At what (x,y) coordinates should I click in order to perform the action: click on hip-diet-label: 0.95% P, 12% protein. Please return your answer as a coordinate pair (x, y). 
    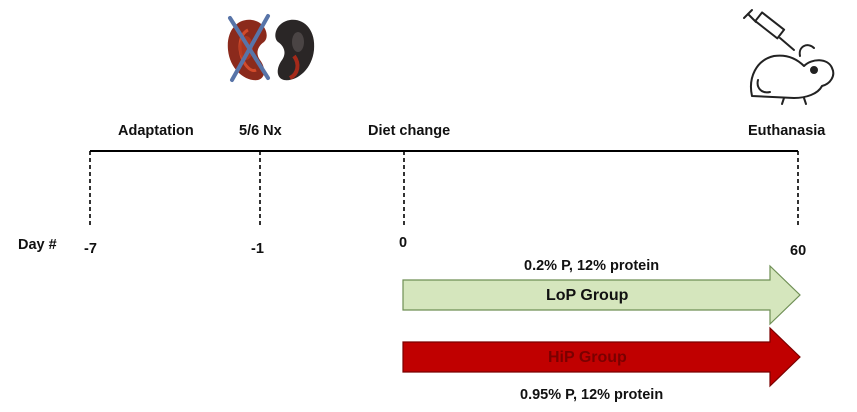
    Looking at the image, I should click on (592, 395).